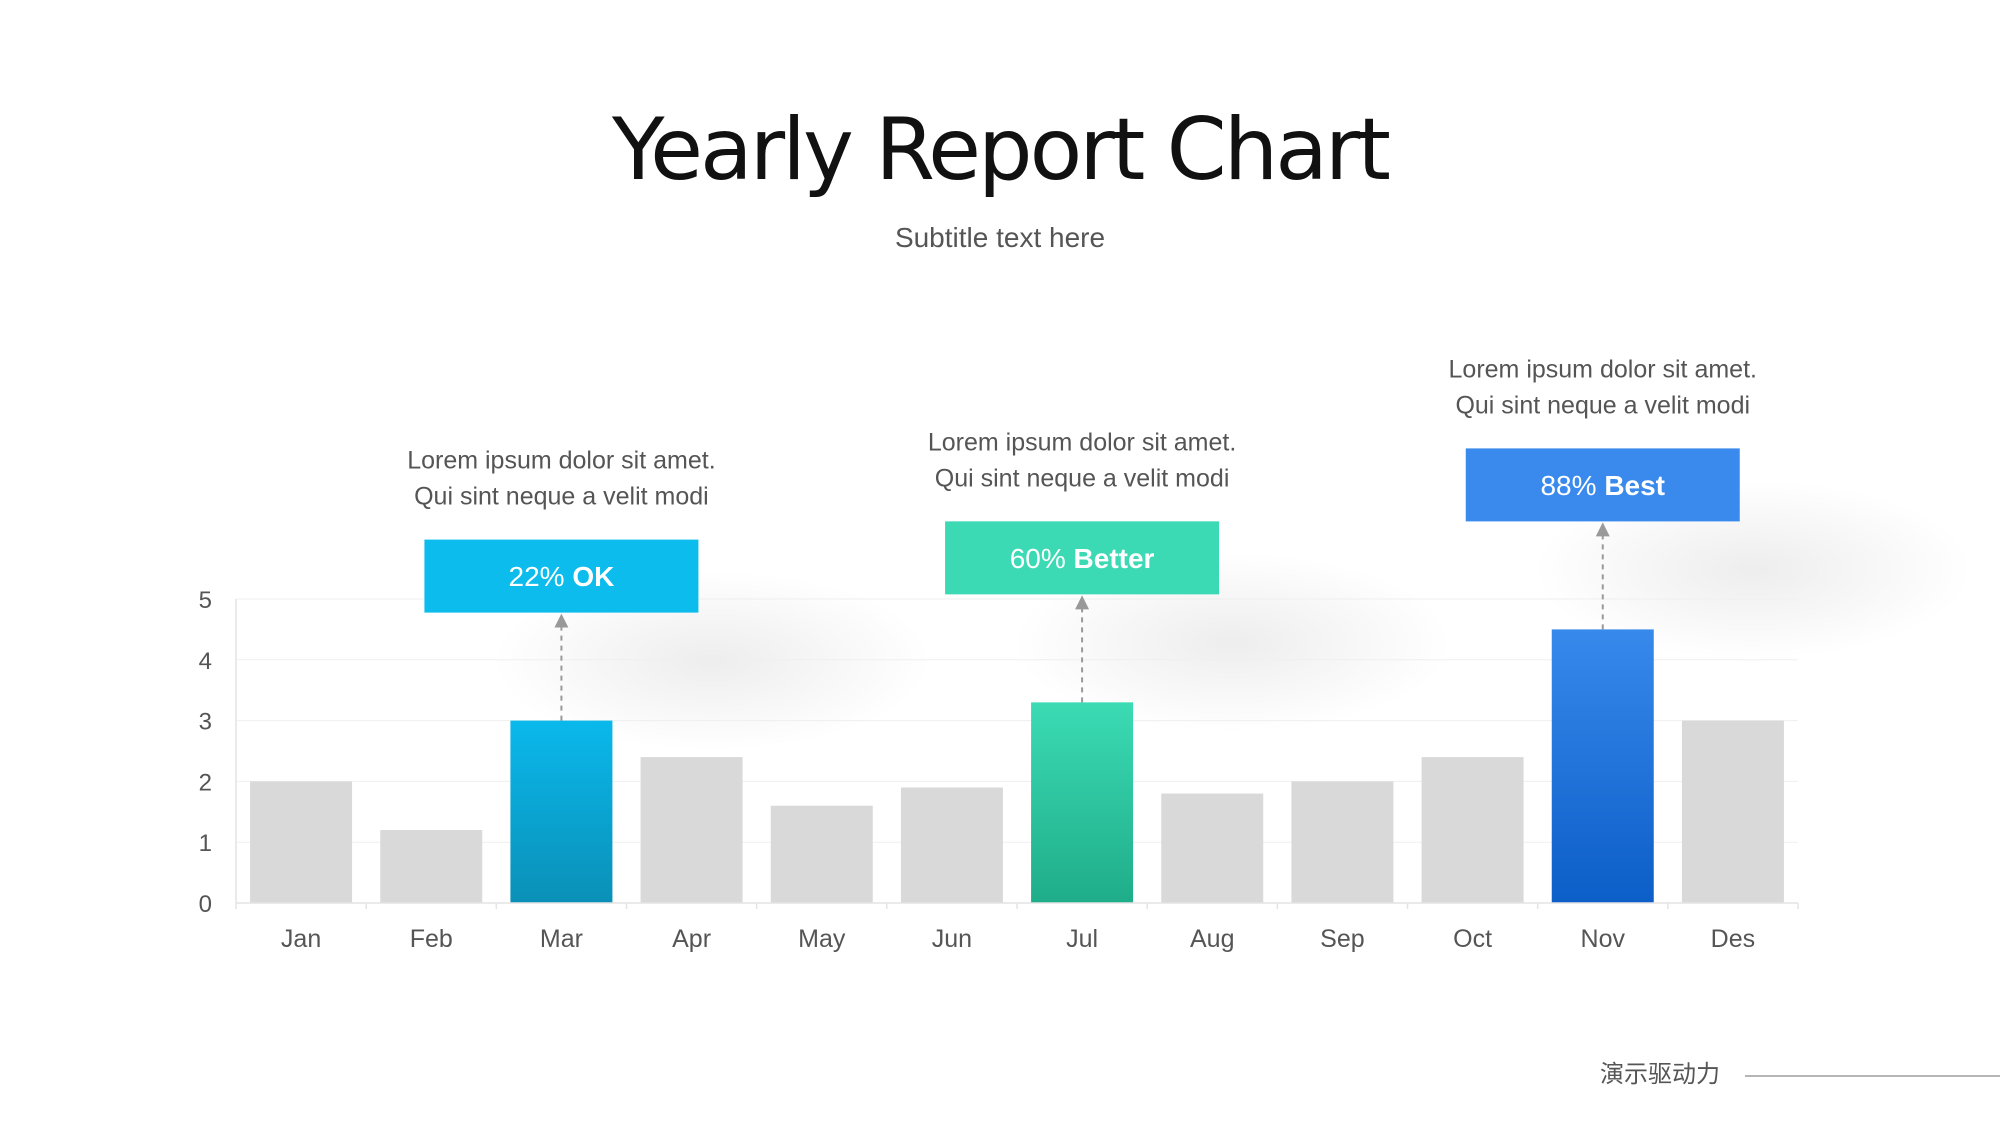 Image resolution: width=2000 pixels, height=1125 pixels. Describe the element at coordinates (1660, 1074) in the screenshot. I see `footer-brand-text: 演示驱动力` at that location.